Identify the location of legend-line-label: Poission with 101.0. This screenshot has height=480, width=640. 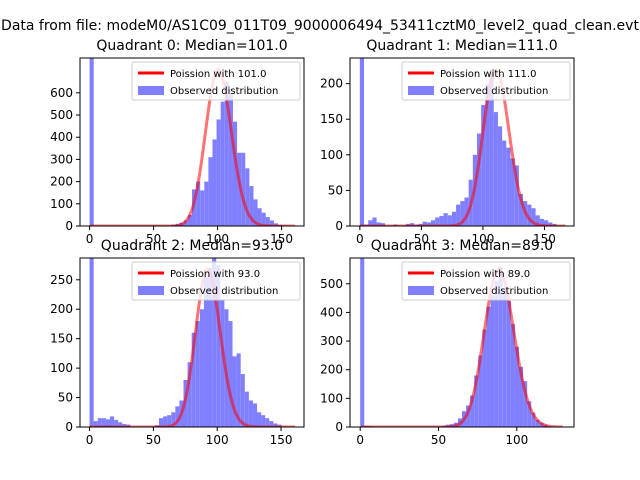
(218, 74).